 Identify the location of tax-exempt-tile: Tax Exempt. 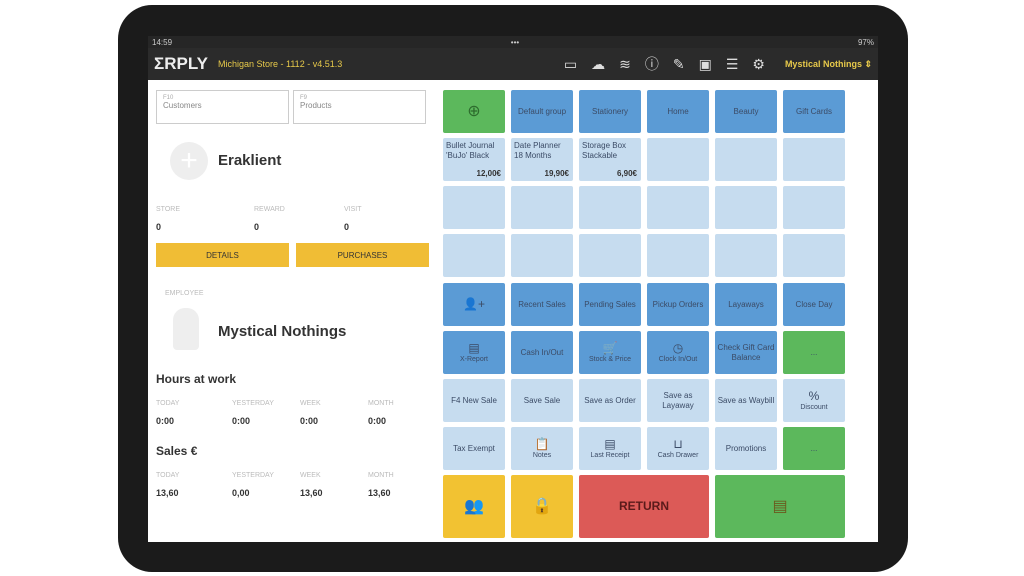
(474, 448).